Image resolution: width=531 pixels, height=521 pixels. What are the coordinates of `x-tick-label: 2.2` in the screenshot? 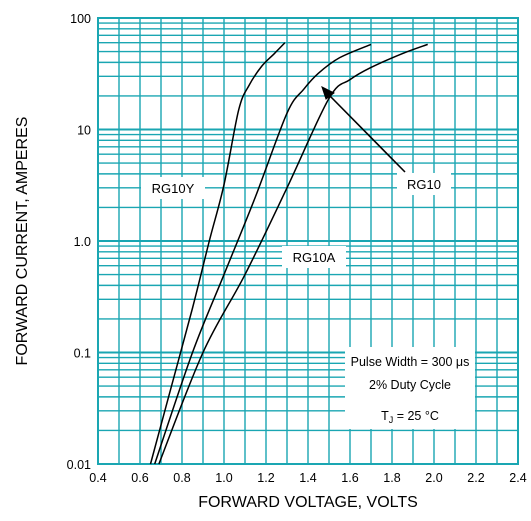 It's located at (475, 478).